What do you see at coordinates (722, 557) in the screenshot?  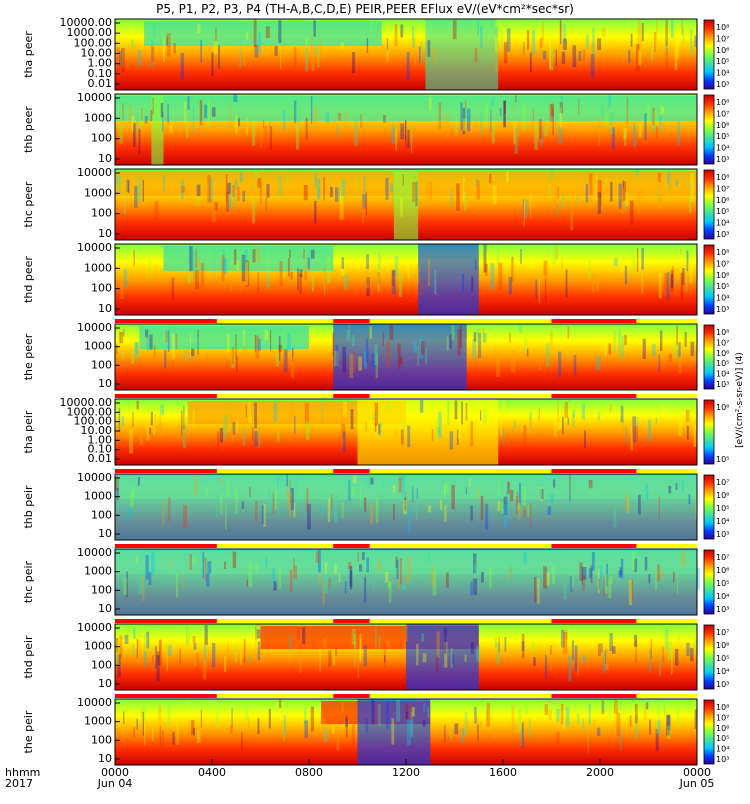 I see `colorbar-tick-label: 10⁷` at bounding box center [722, 557].